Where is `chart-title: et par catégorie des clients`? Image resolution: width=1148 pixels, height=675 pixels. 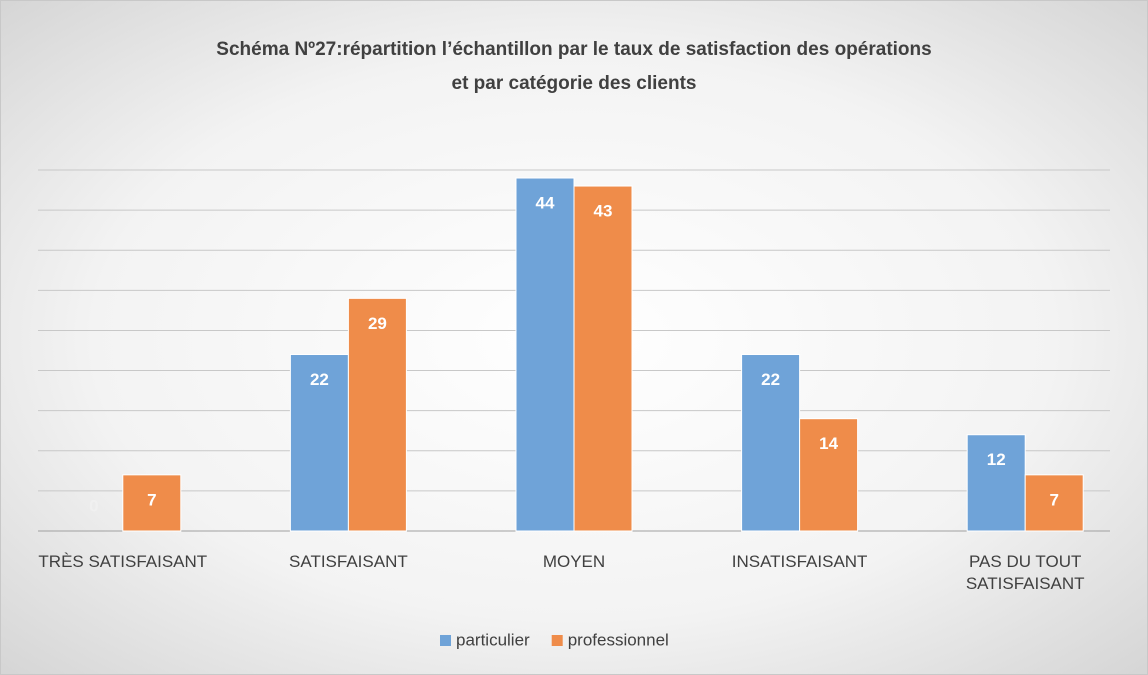 chart-title: et par catégorie des clients is located at coordinates (574, 83).